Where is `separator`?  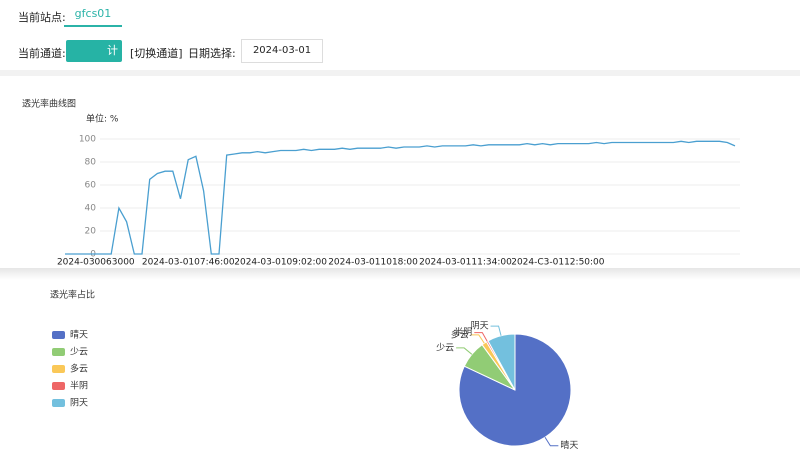
separator is located at coordinates (400, 73).